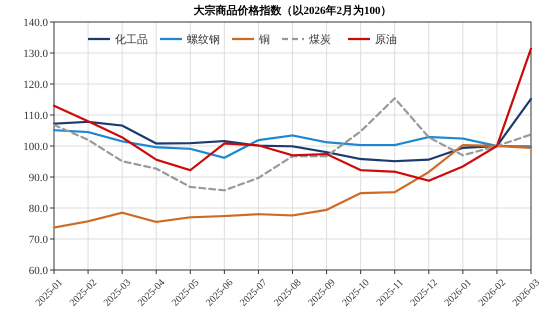  What do you see at coordinates (320, 39) in the screenshot?
I see `legend-label: 煤炭` at bounding box center [320, 39].